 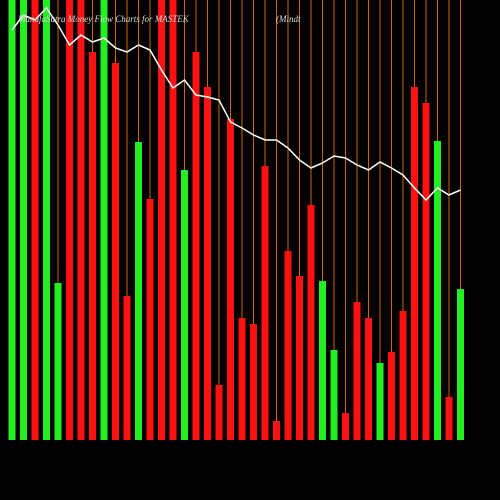 I want to click on chart-title: MunafaSutra Money Flow Charts for MASTEK, so click(x=103, y=19).